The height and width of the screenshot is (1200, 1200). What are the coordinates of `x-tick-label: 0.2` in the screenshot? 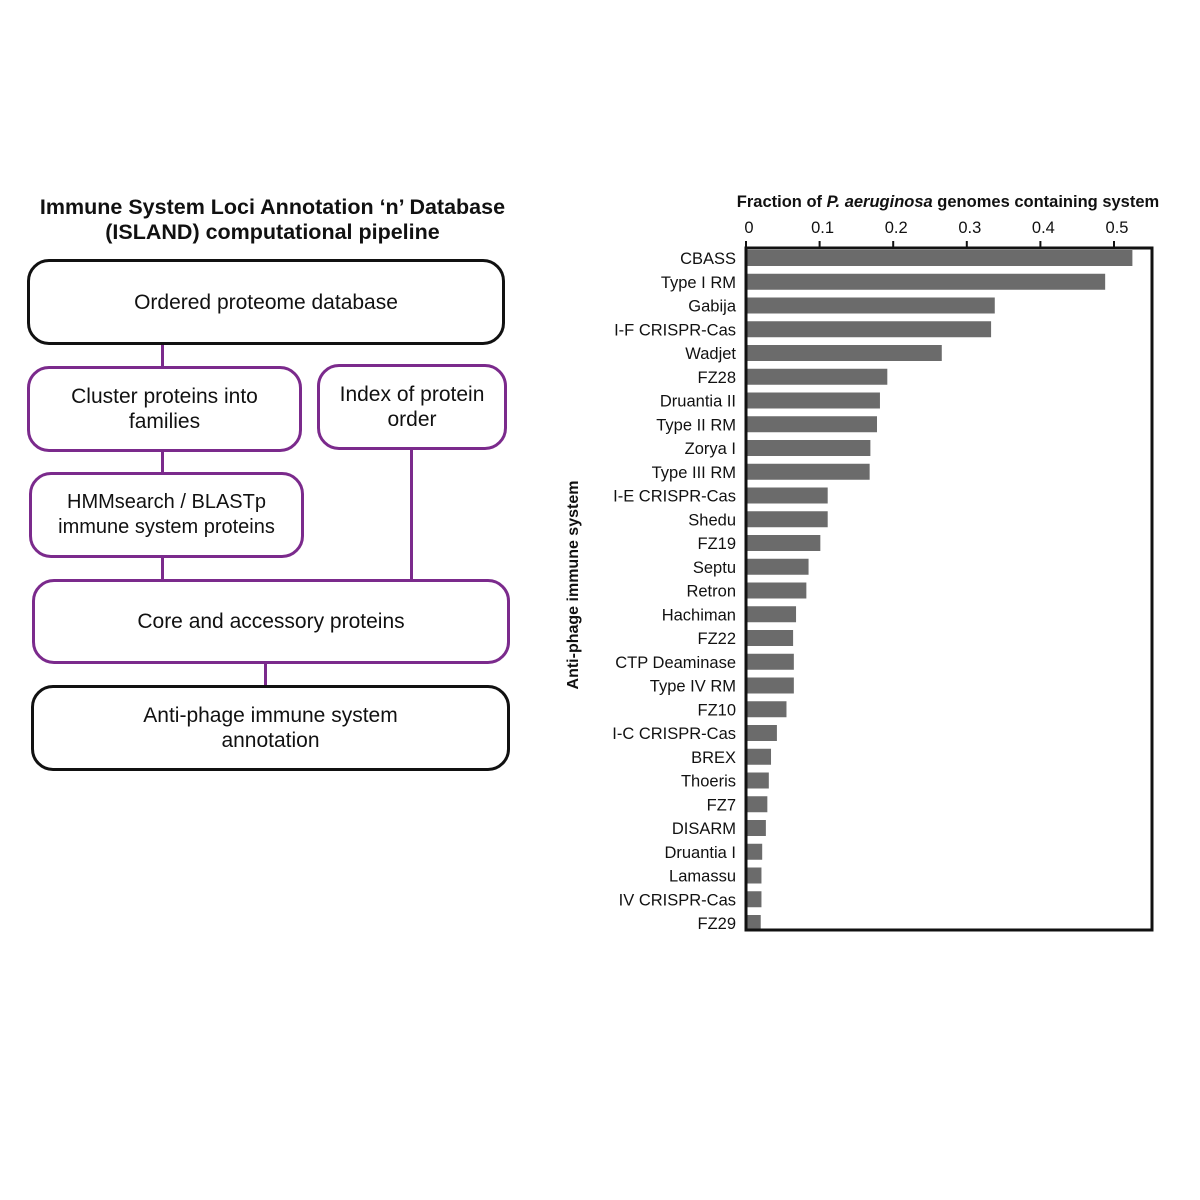 It's located at (896, 228).